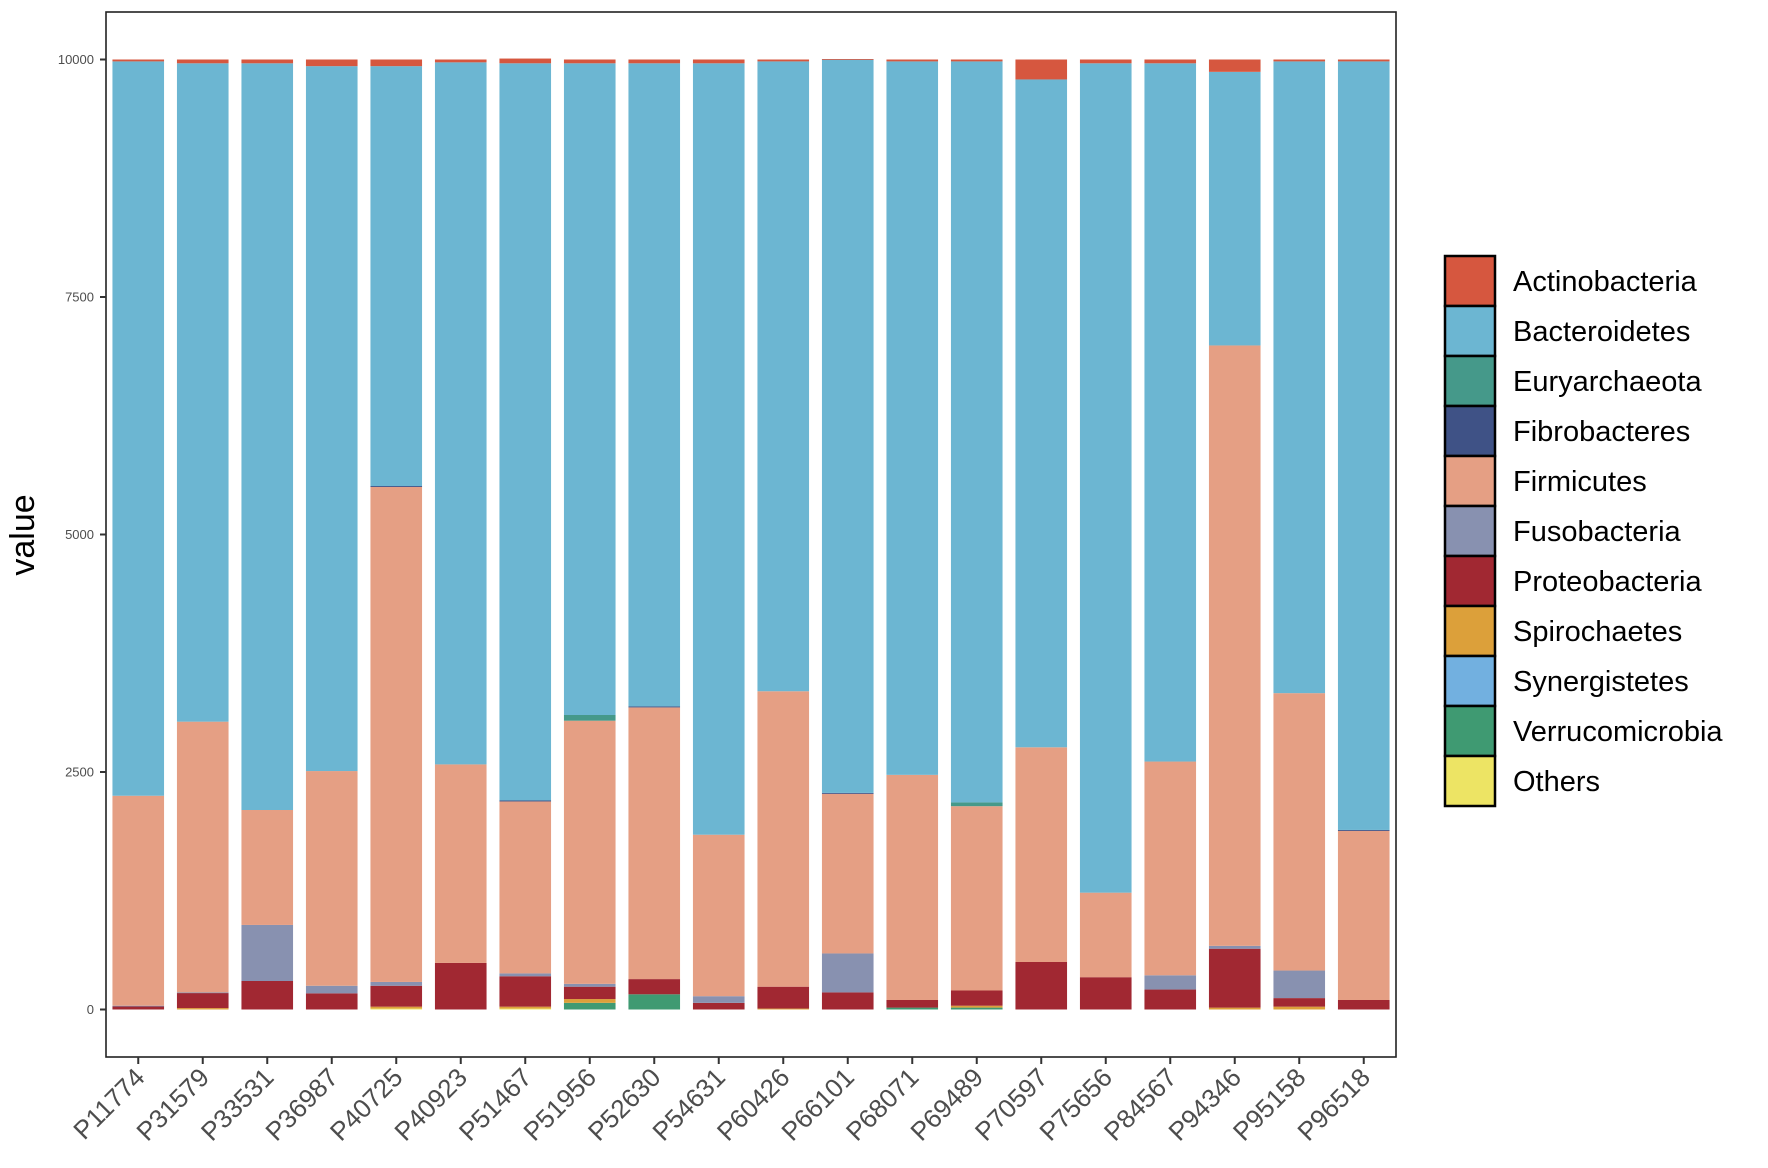  What do you see at coordinates (267, 995) in the screenshot?
I see `bar-segment-proteobacteria-p33531` at bounding box center [267, 995].